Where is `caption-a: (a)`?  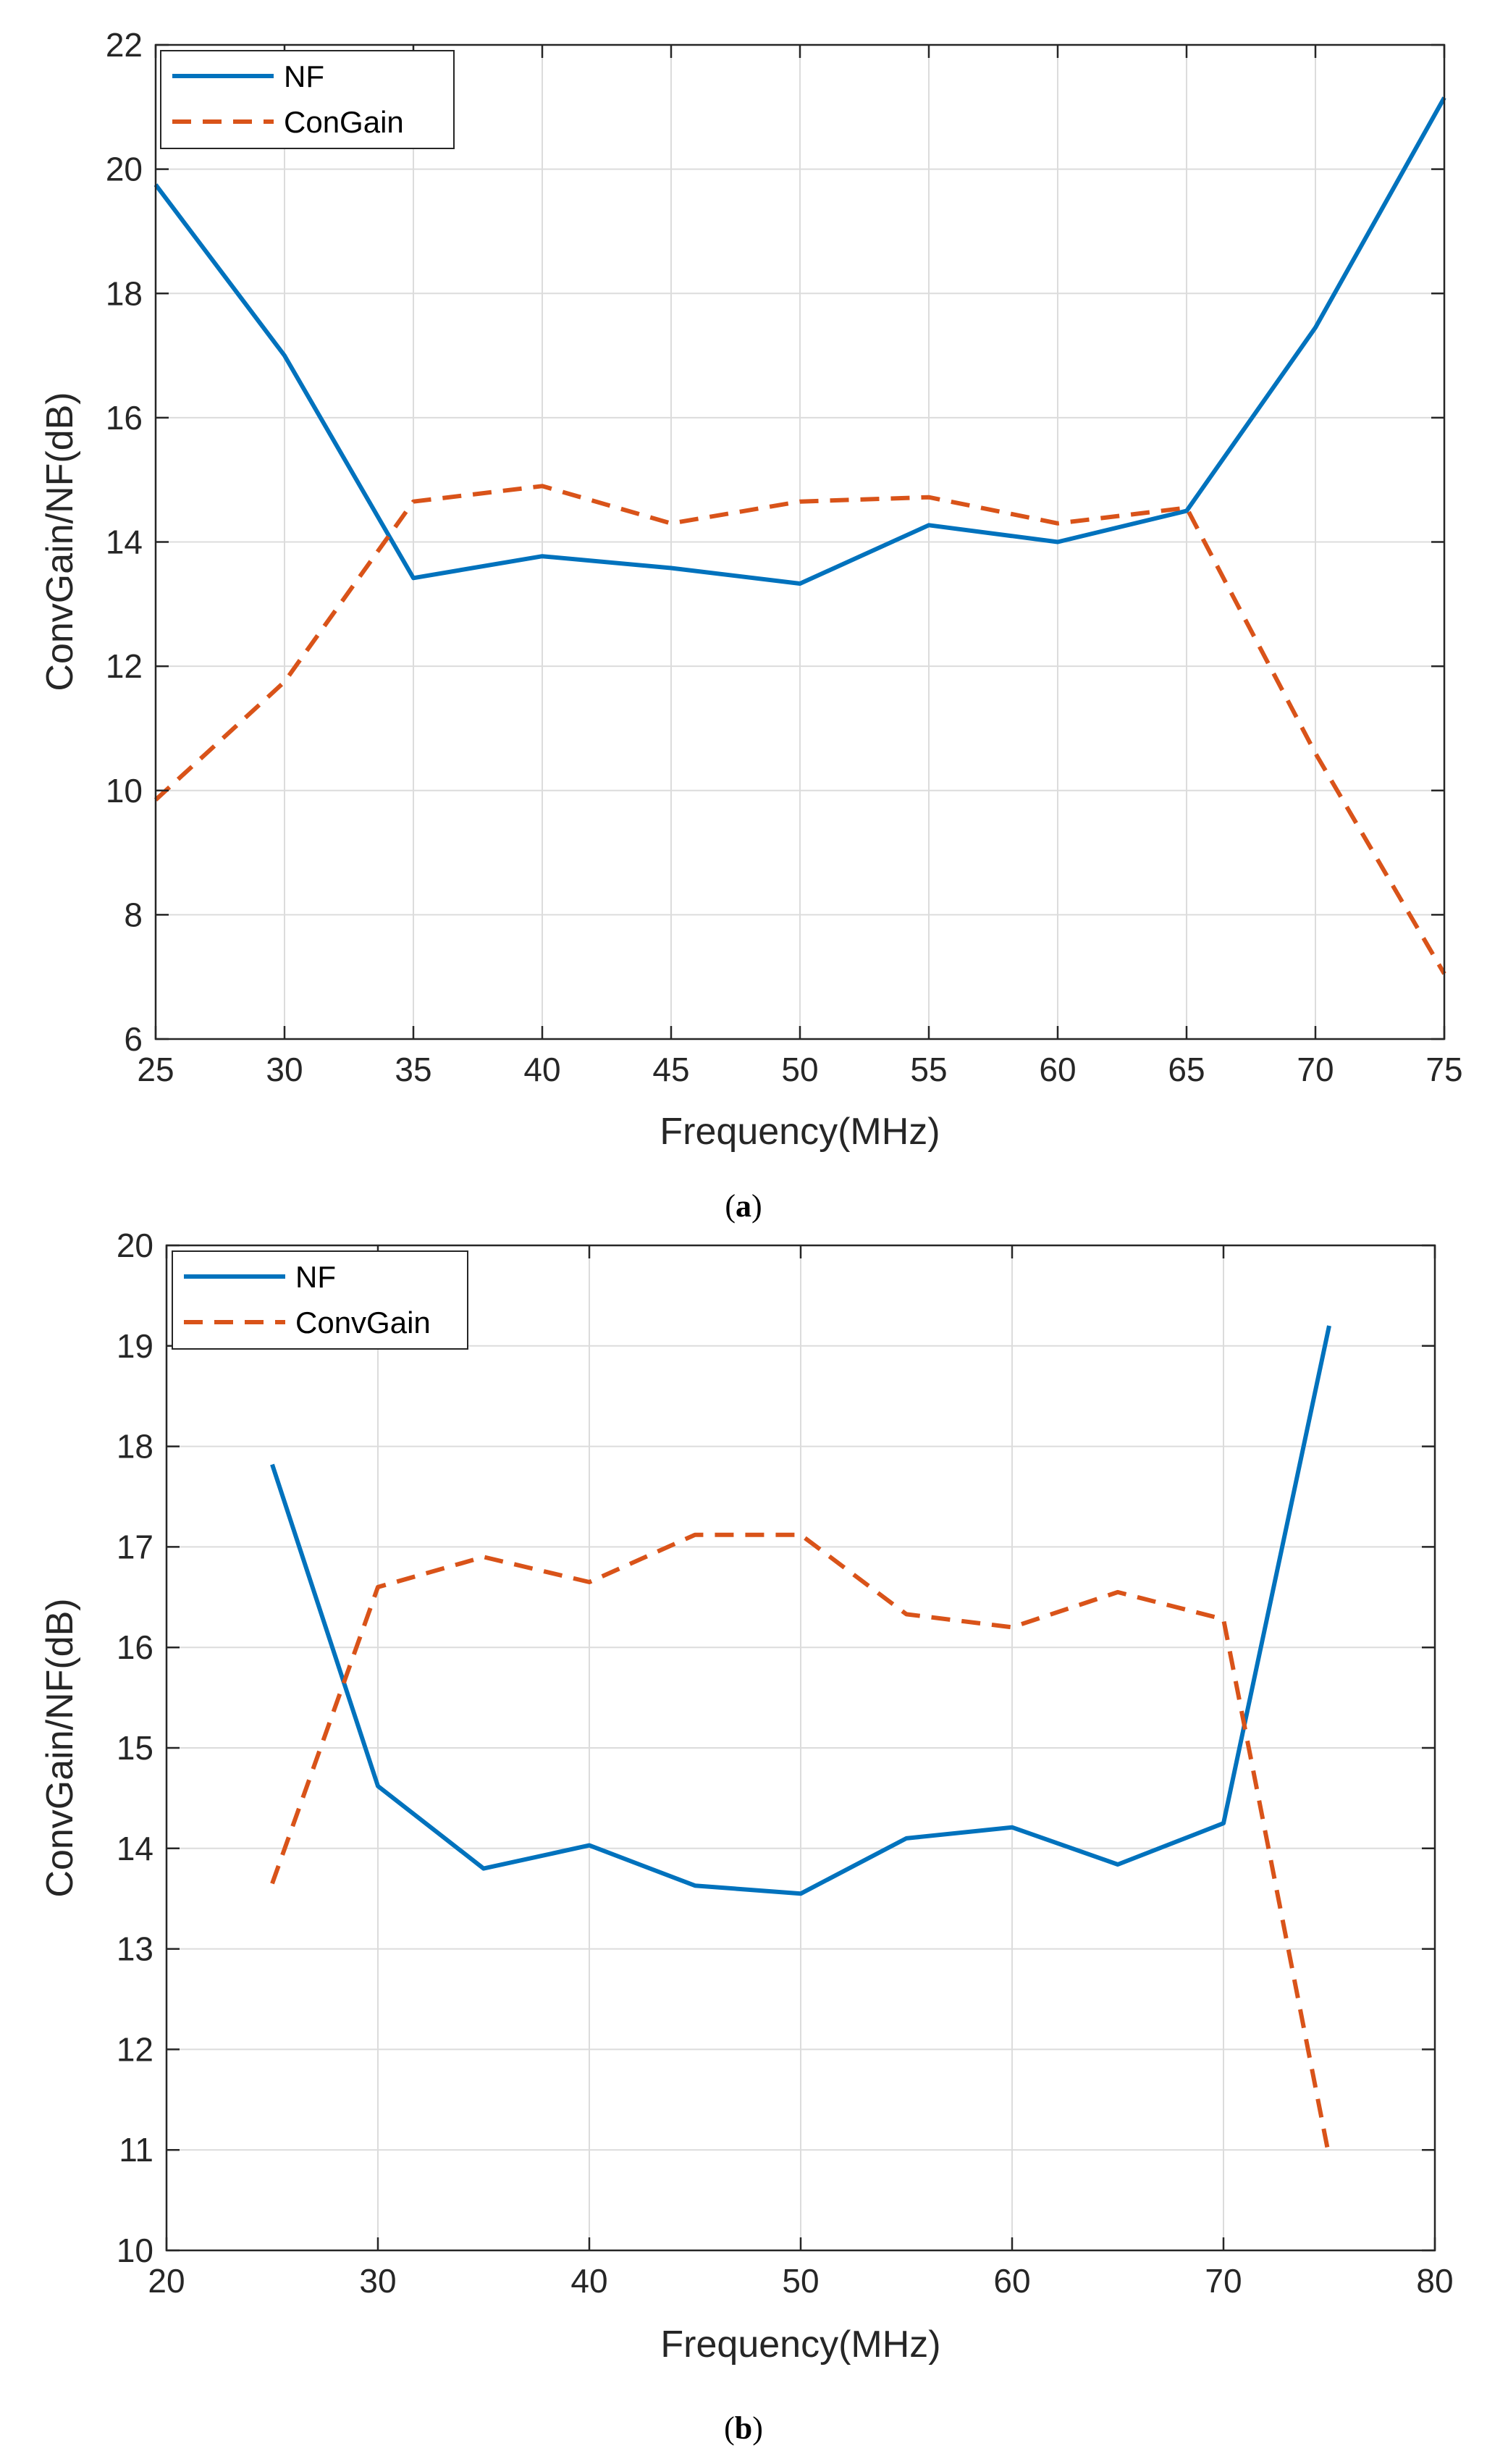
caption-a: (a) is located at coordinates (743, 1206).